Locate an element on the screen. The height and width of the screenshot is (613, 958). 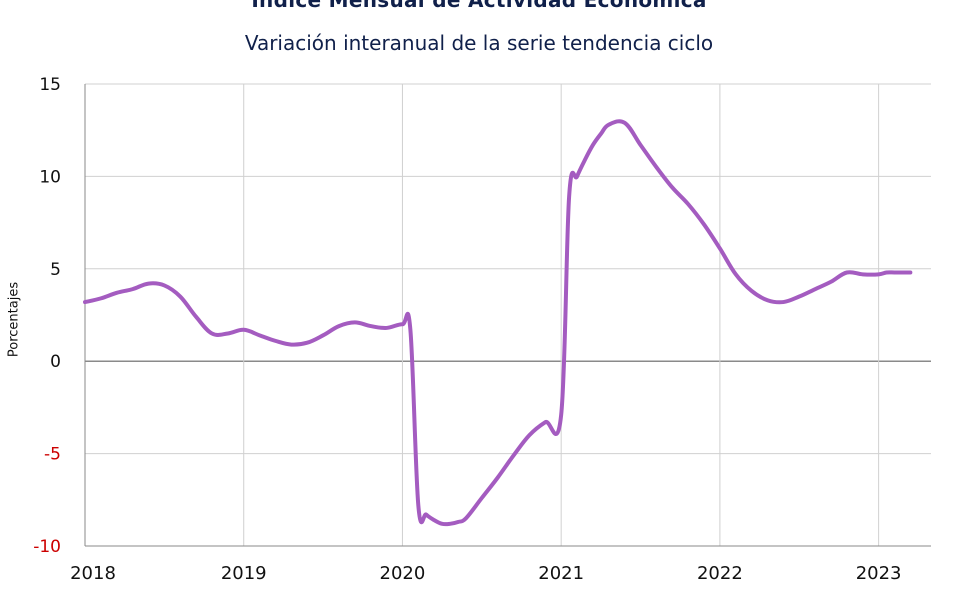
y-tick-label: -5 is located at coordinates (52, 455).